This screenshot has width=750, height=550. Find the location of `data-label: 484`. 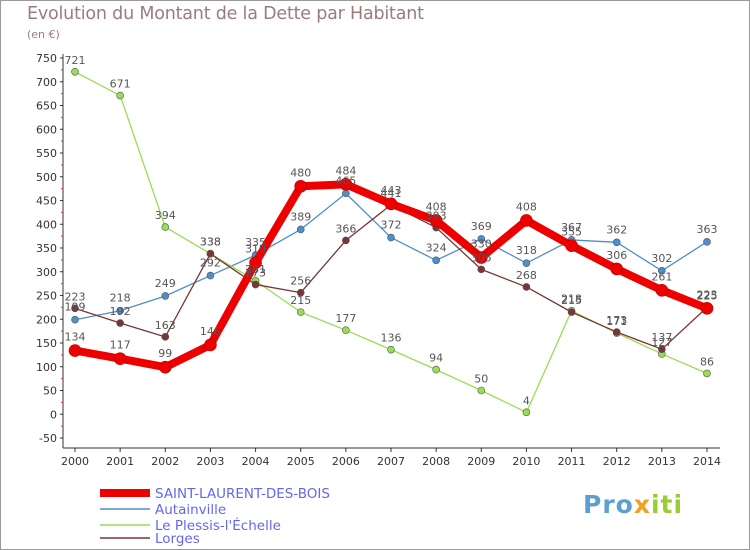

data-label: 484 is located at coordinates (345, 170).